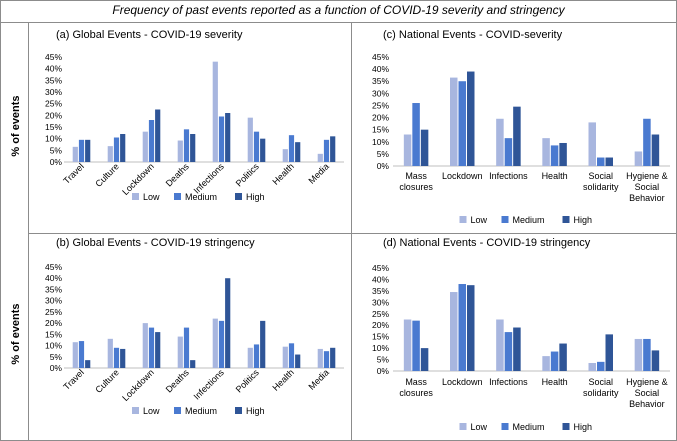 The width and height of the screenshot is (677, 441). I want to click on chart-d-legend-label-medium: Medium, so click(529, 427).